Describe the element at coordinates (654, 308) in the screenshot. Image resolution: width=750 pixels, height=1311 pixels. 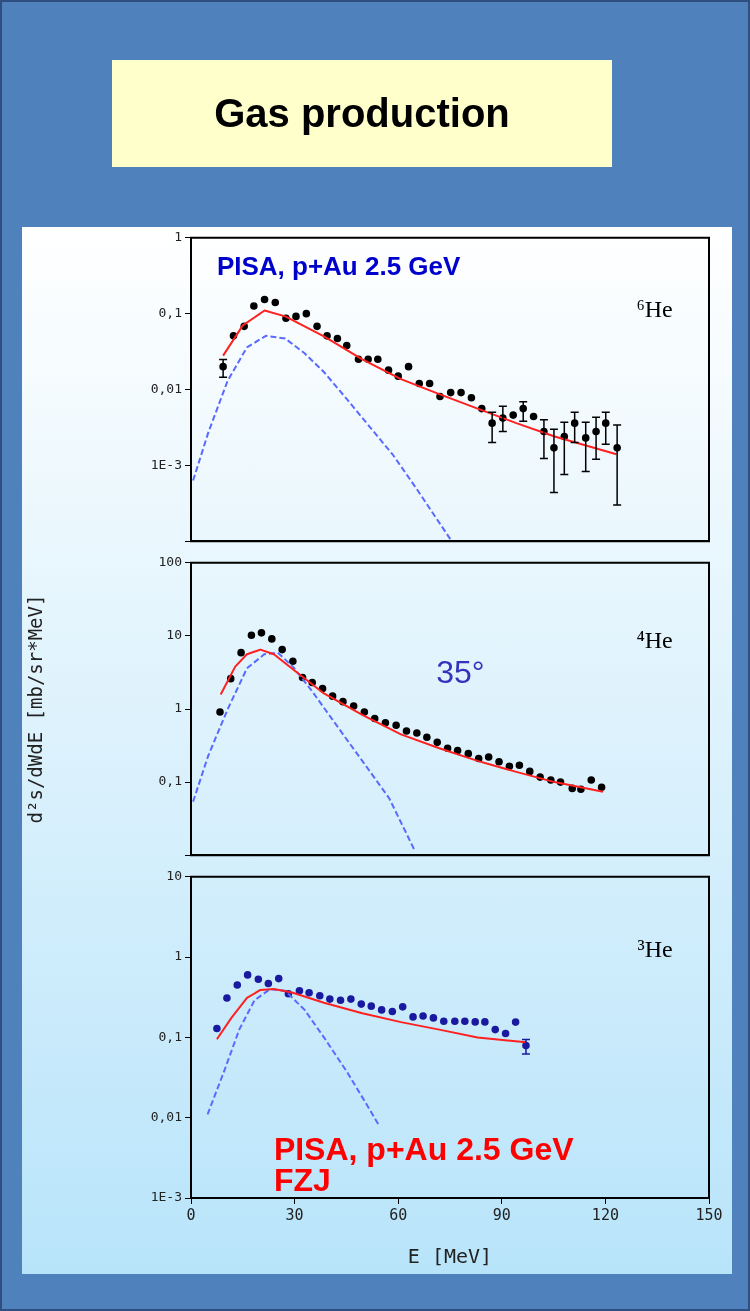
I see `annotation: ⁶He` at that location.